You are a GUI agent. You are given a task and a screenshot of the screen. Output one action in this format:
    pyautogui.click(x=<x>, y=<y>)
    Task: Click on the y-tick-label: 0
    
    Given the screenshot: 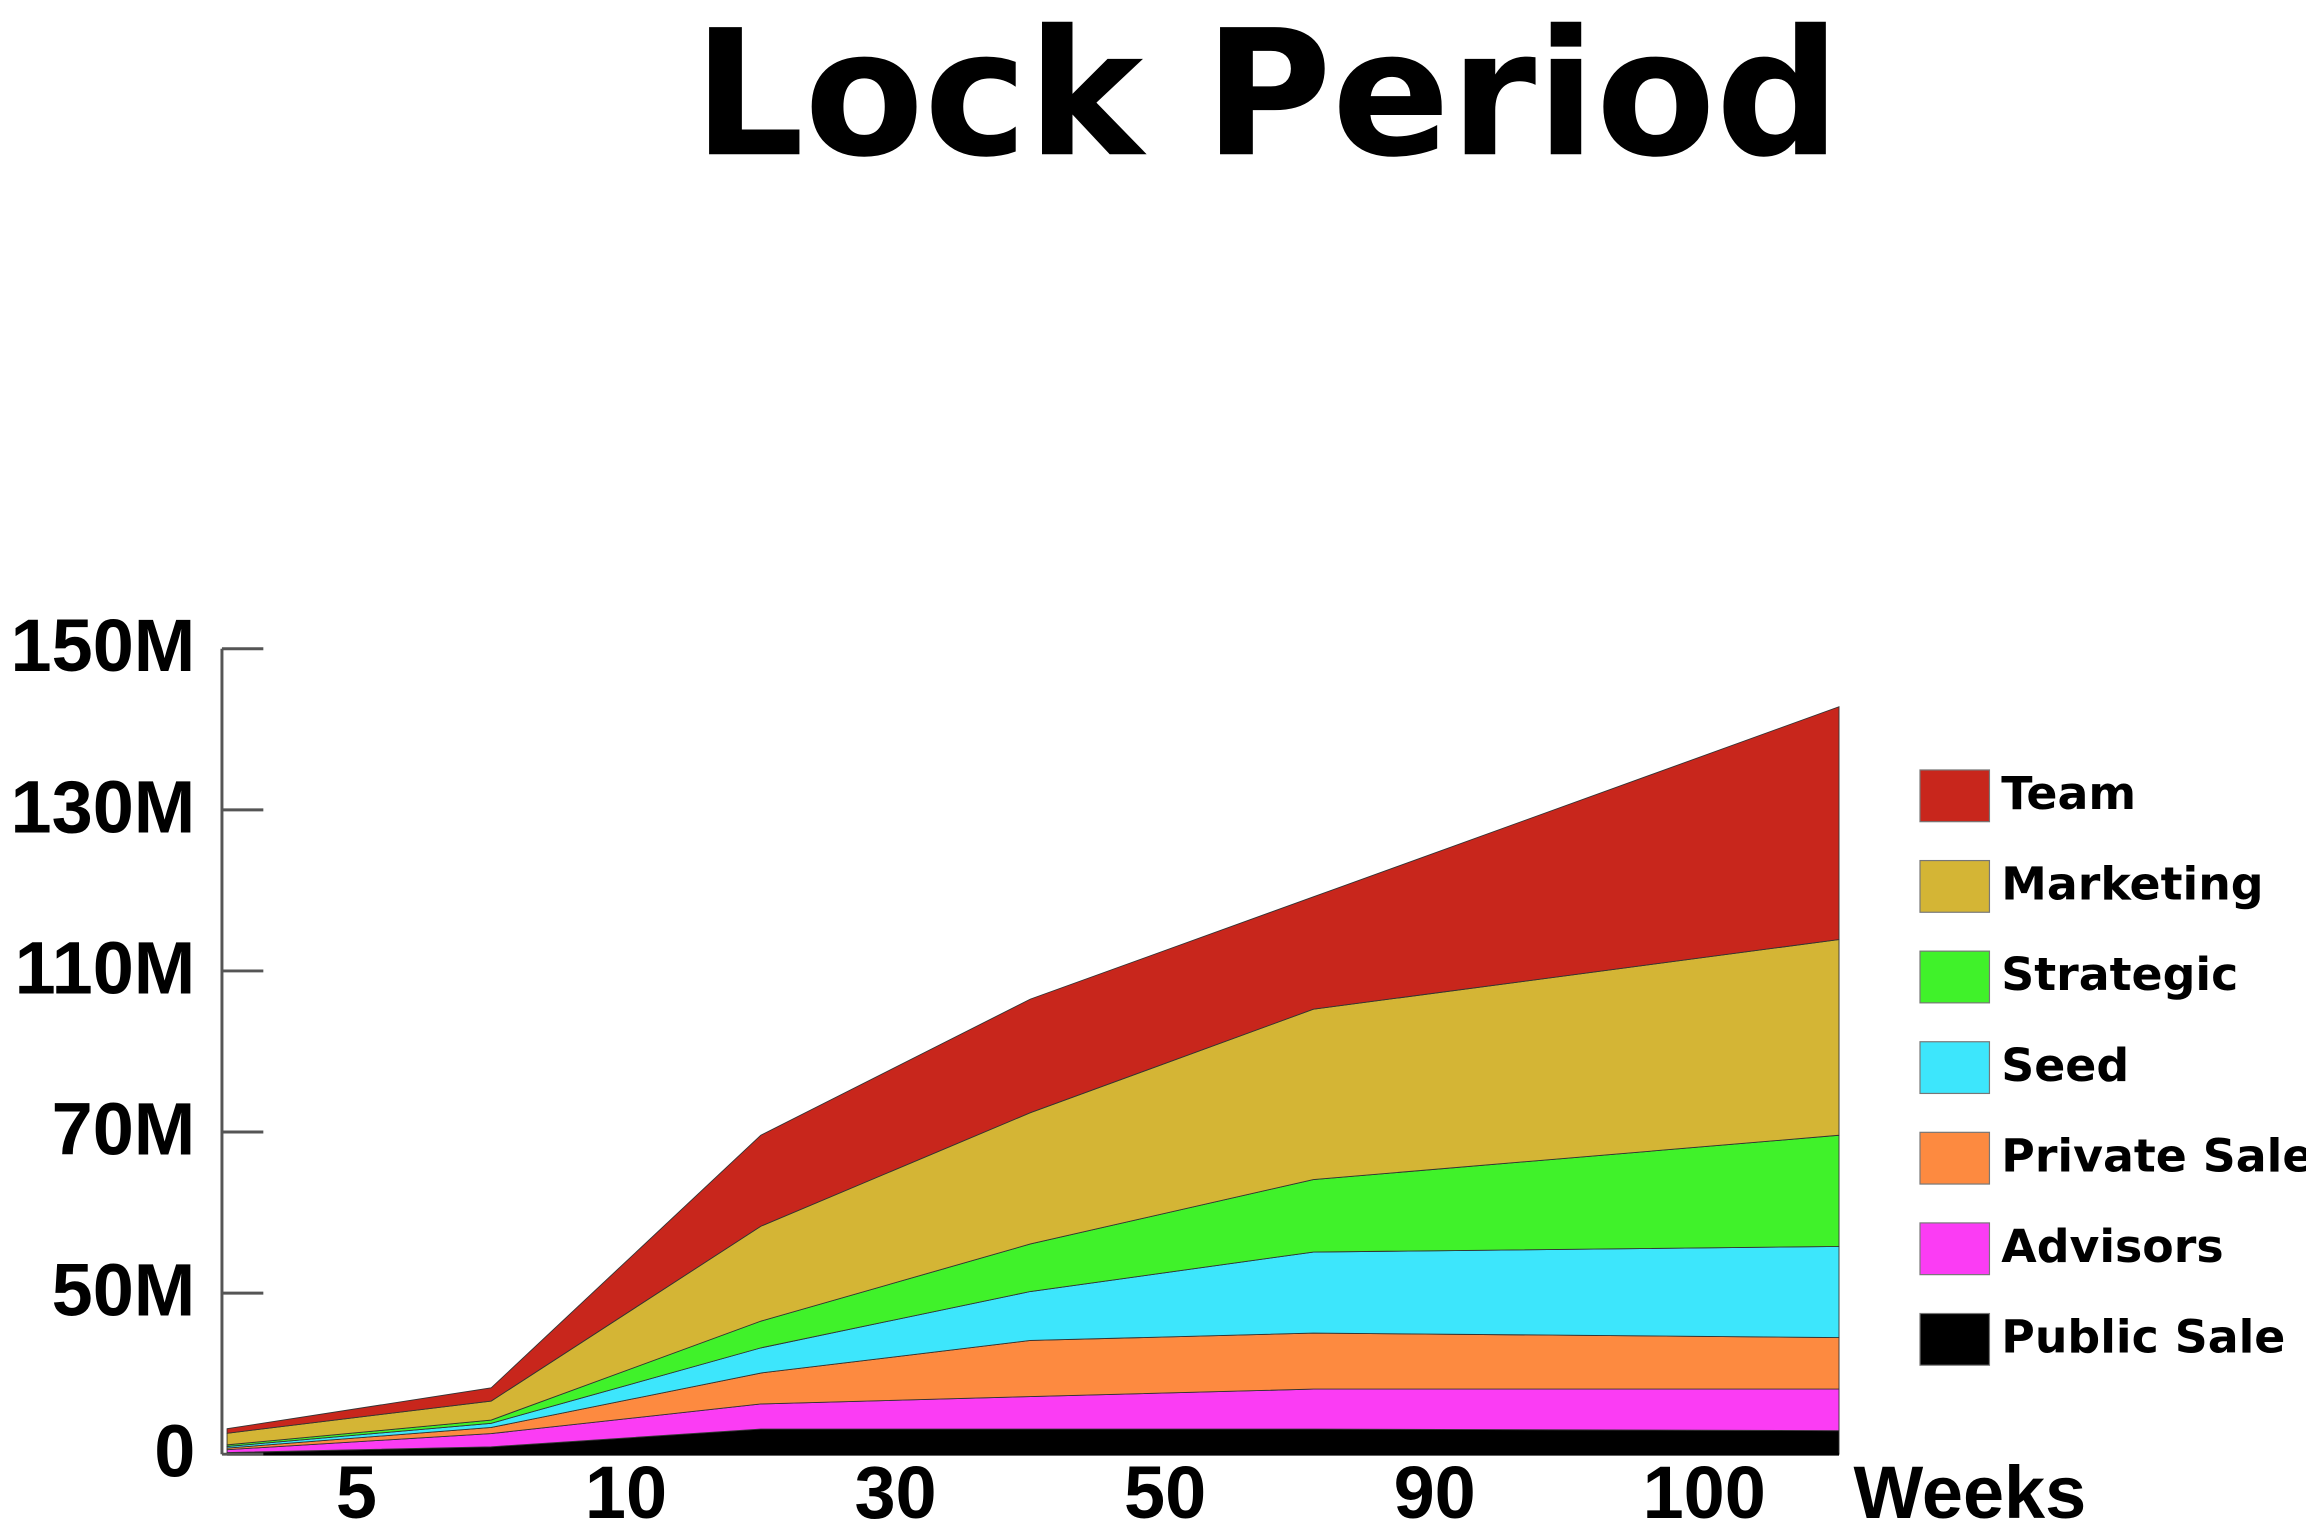 What is the action you would take?
    pyautogui.click(x=174, y=1451)
    